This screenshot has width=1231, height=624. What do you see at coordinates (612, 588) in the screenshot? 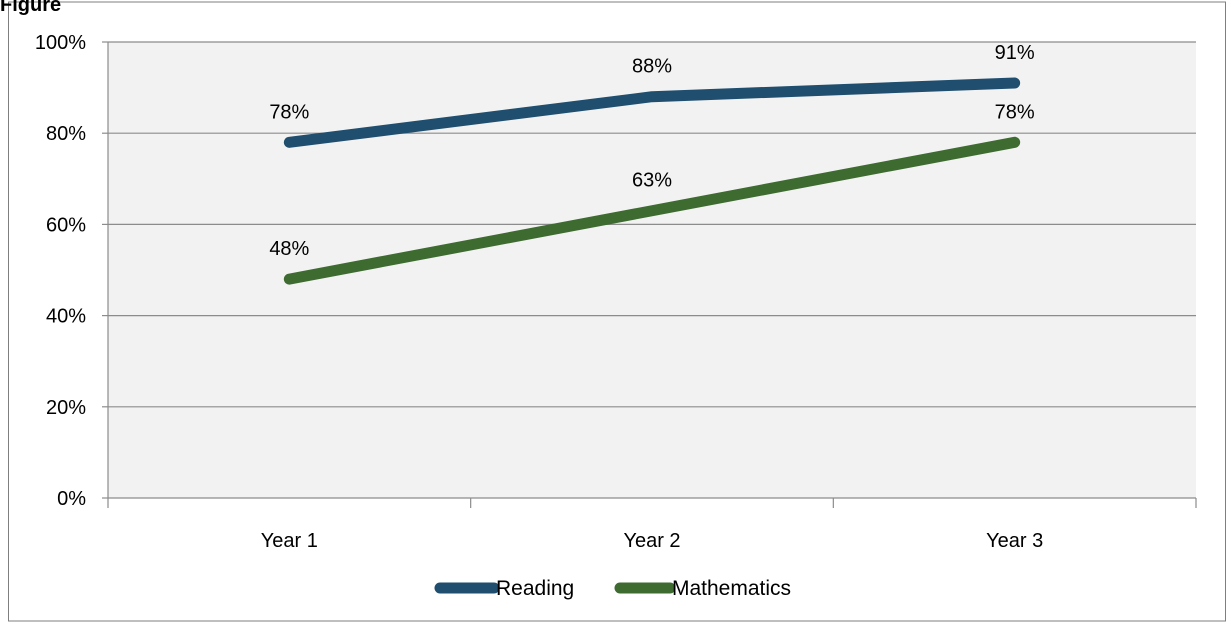
I see `legend: Reading Mathematics` at bounding box center [612, 588].